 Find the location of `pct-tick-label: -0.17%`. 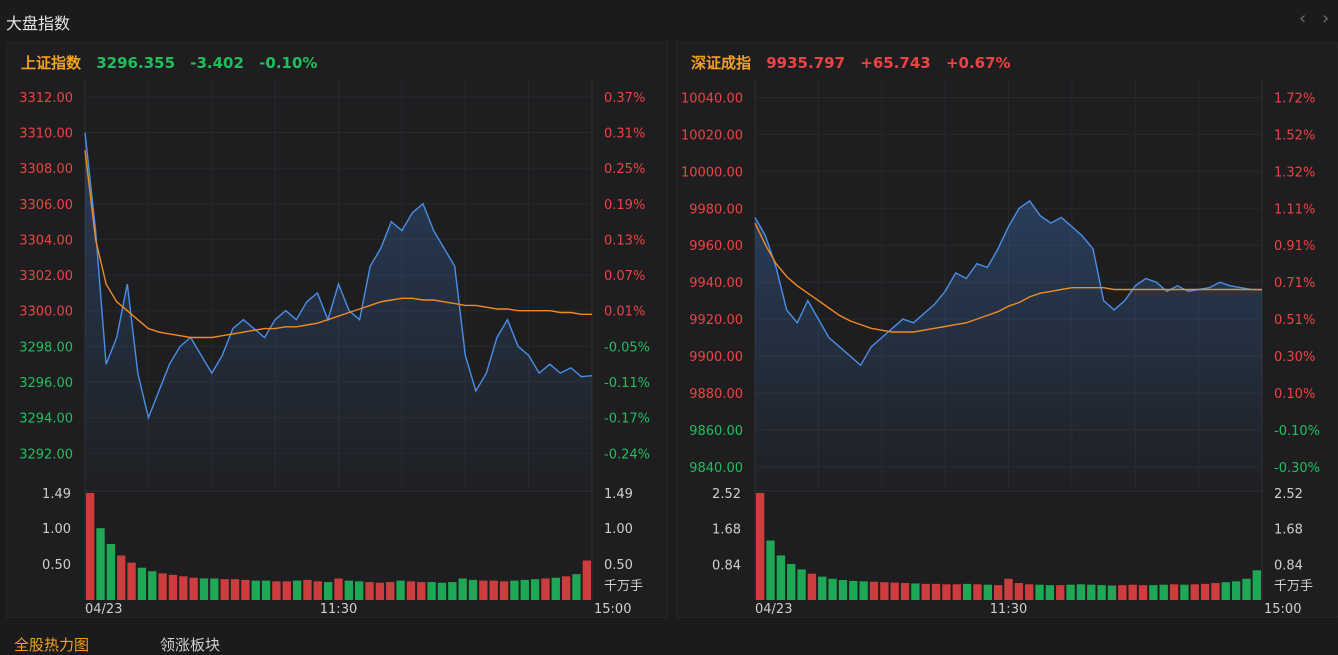

pct-tick-label: -0.17% is located at coordinates (627, 419).